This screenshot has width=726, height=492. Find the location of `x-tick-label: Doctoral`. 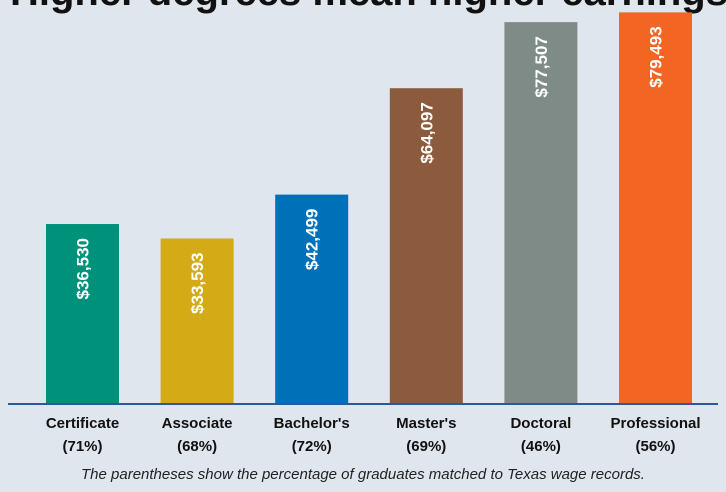

x-tick-label: Doctoral is located at coordinates (540, 423).